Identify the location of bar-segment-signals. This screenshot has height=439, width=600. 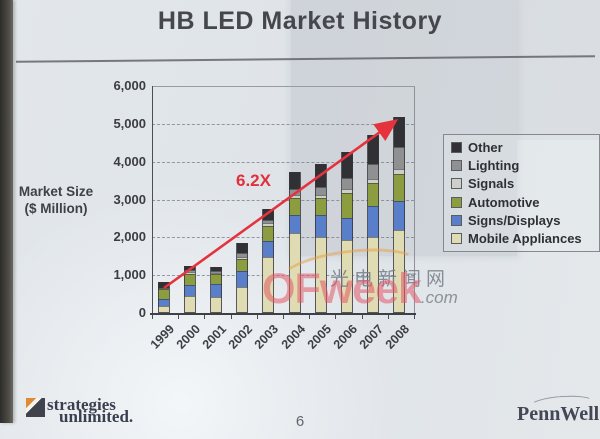
(399, 172).